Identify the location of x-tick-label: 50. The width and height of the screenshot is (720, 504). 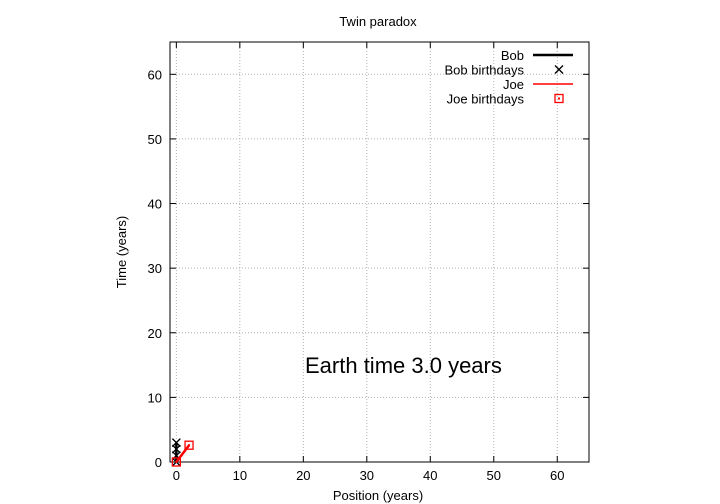
(494, 475).